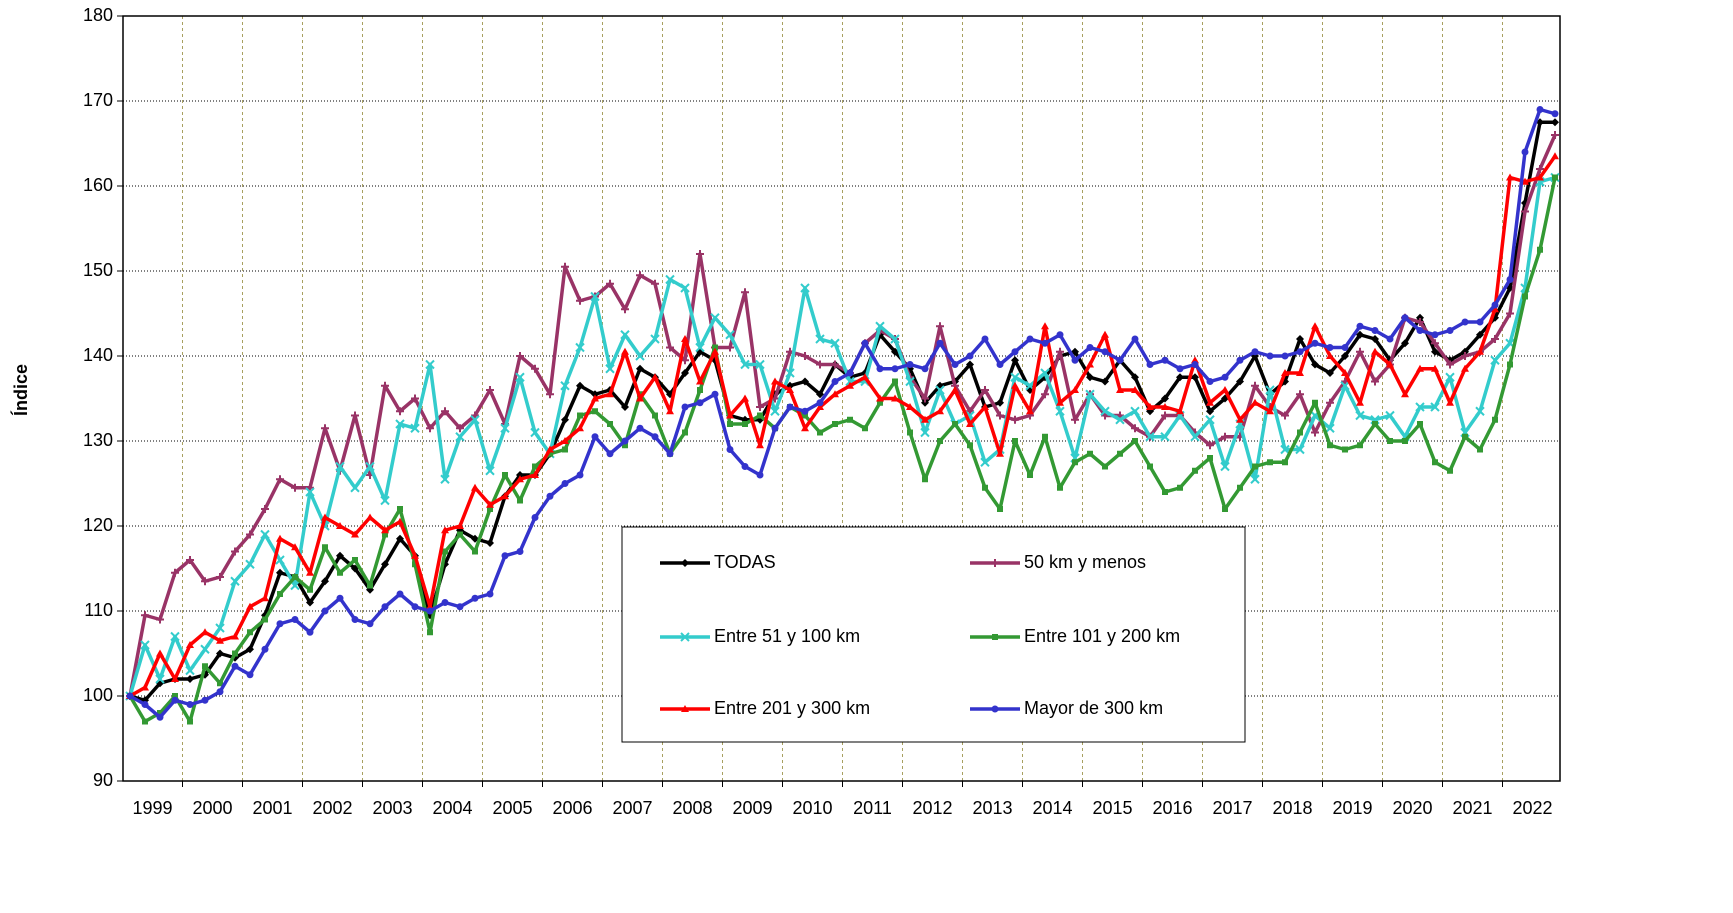  I want to click on x-tick-label: 2008, so click(692, 808).